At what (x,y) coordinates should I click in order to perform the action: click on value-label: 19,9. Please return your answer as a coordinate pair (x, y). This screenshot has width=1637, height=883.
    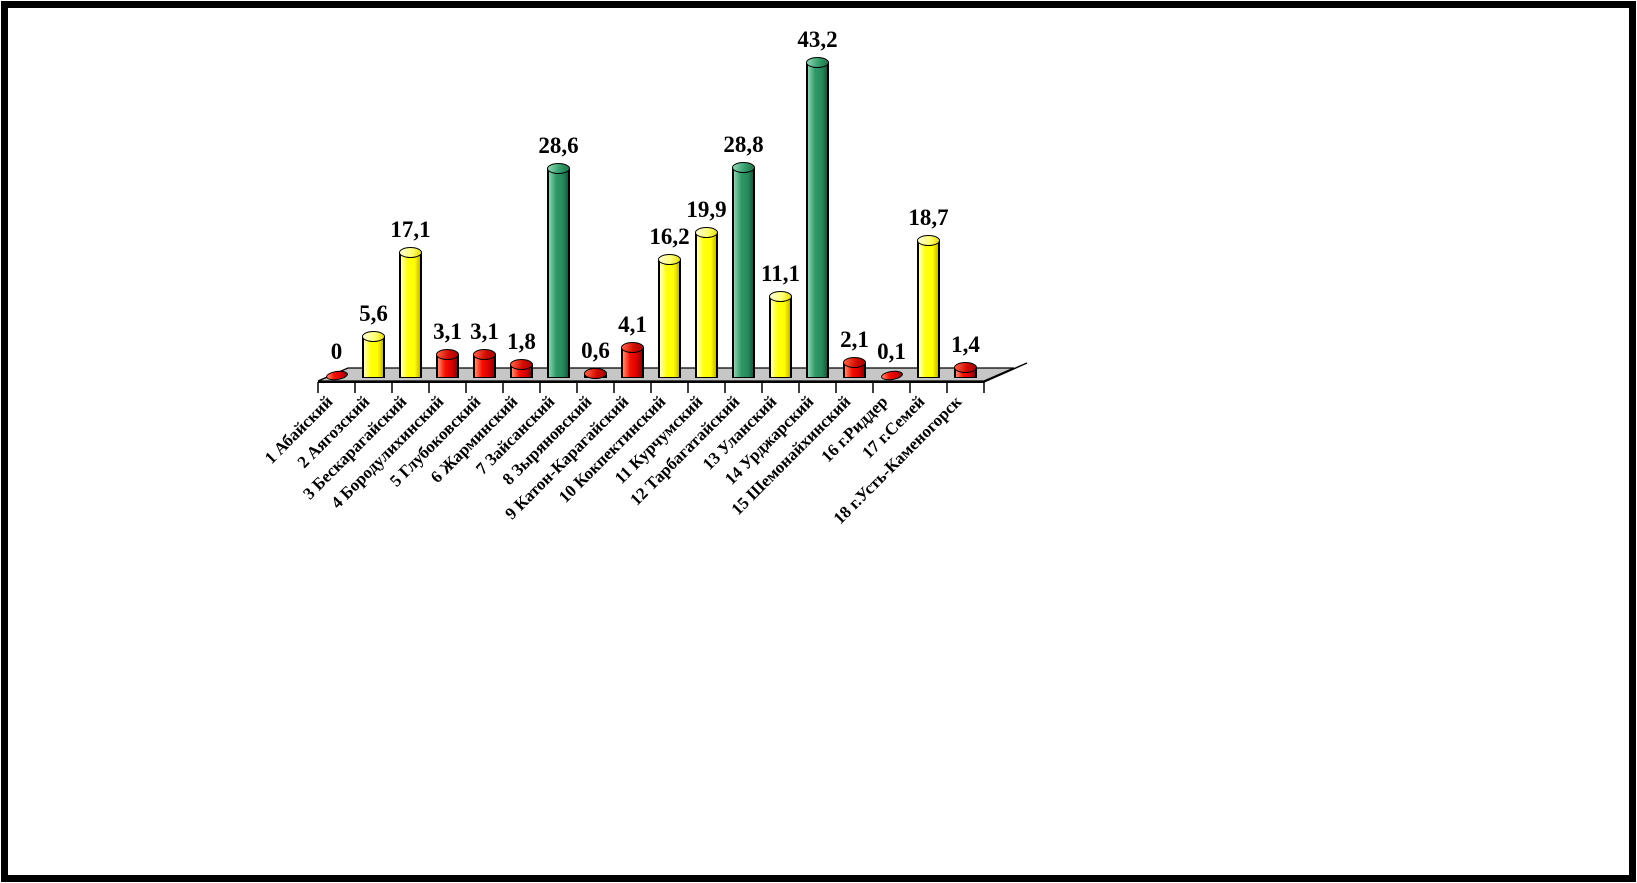
    Looking at the image, I should click on (706, 209).